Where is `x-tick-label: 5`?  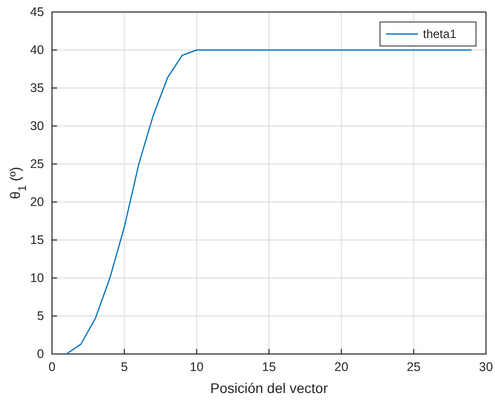 x-tick-label: 5 is located at coordinates (124, 367).